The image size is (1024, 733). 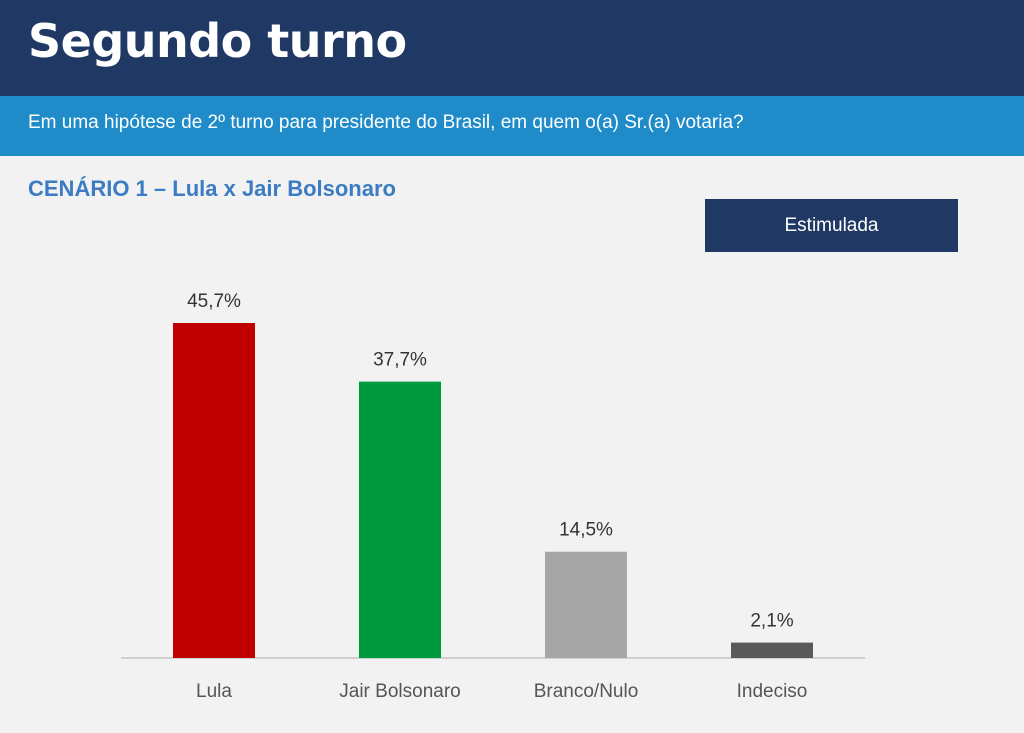 I want to click on value-label: 45,7%, so click(x=214, y=301).